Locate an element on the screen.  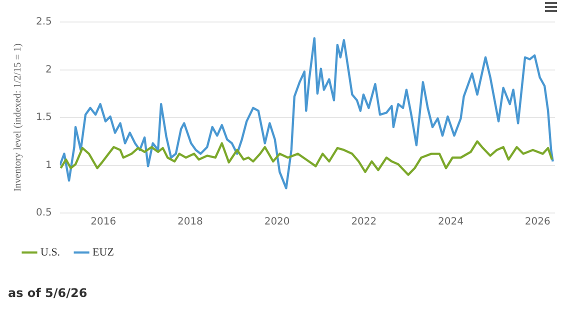
legend-label: EUZ is located at coordinates (103, 252).